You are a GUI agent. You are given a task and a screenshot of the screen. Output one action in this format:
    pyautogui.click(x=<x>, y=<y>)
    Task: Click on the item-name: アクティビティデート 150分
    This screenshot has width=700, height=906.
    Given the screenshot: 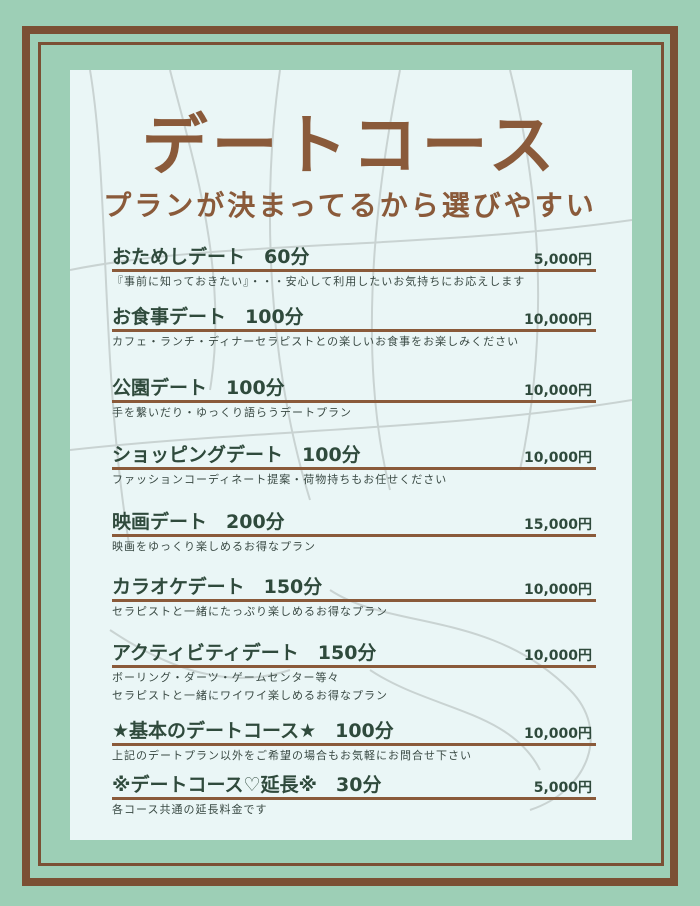 What is the action you would take?
    pyautogui.click(x=244, y=653)
    